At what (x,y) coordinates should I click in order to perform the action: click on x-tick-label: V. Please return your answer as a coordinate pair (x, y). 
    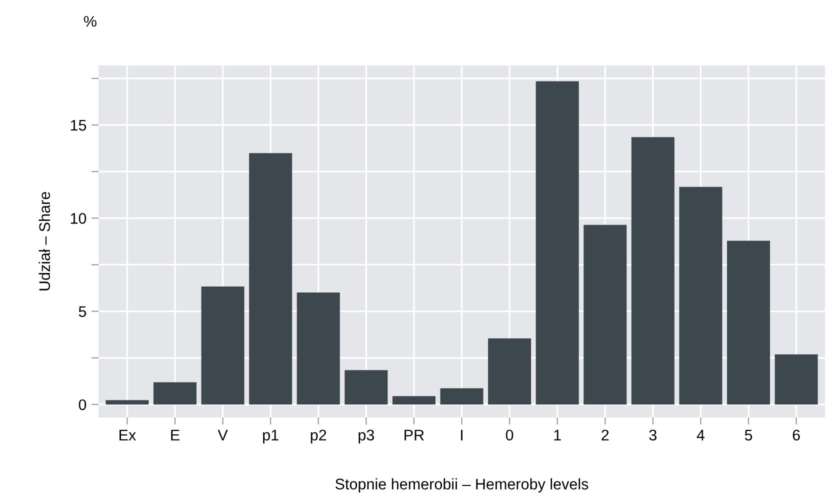
    Looking at the image, I should click on (223, 435).